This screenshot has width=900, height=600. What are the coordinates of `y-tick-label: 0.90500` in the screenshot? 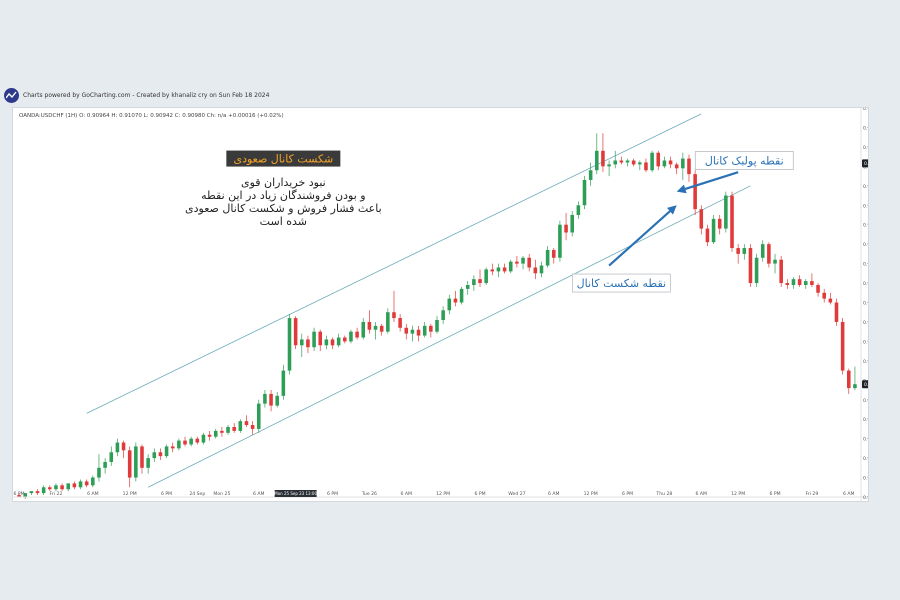 It's located at (865, 479).